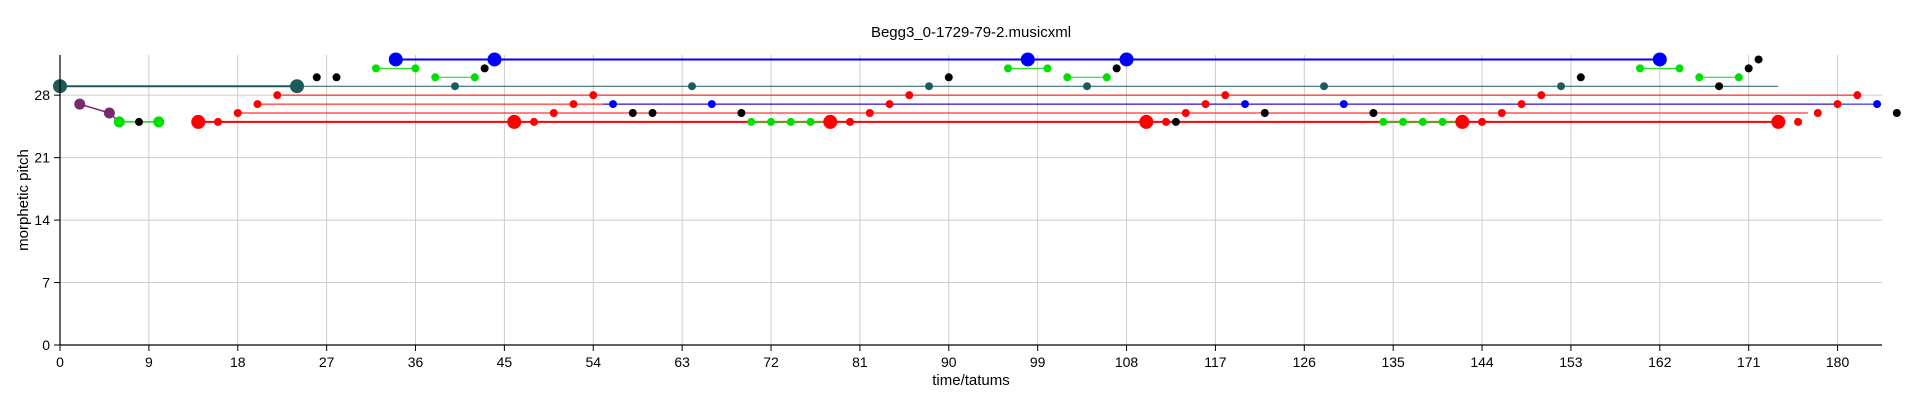 This screenshot has width=1920, height=401. Describe the element at coordinates (971, 380) in the screenshot. I see `x-axis-title: time/tatums` at that location.